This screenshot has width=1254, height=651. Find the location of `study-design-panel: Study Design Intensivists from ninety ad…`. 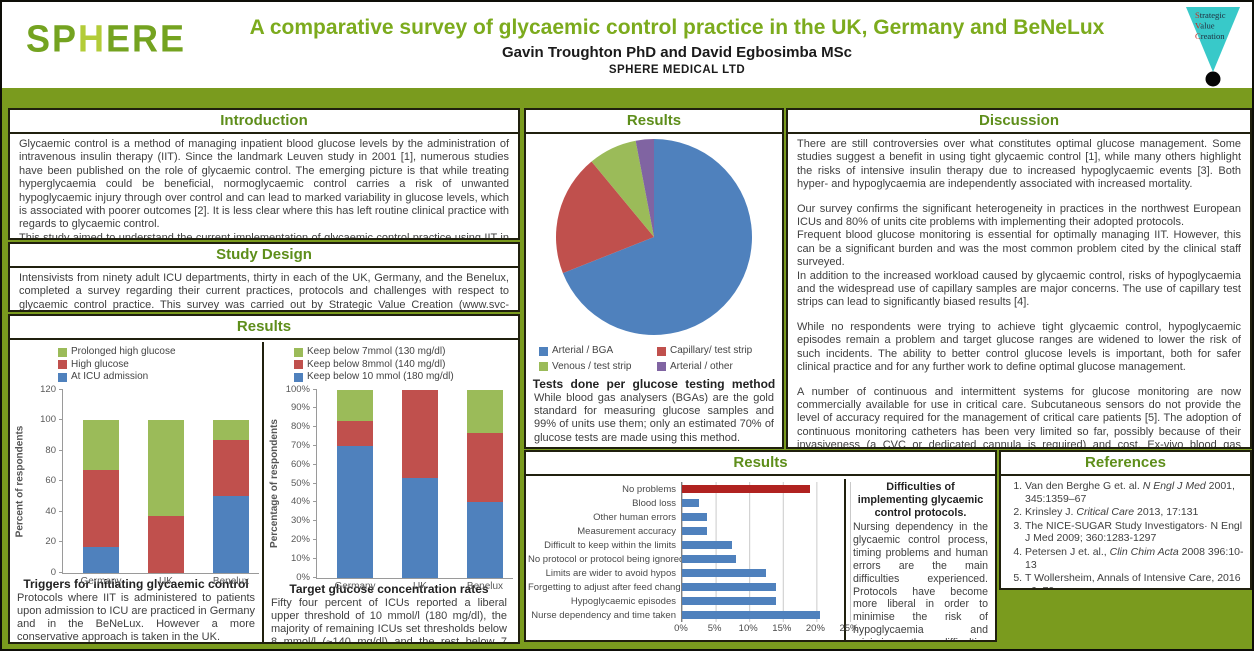

study-design-panel: Study Design Intensivists from ninety ad… is located at coordinates (264, 277).